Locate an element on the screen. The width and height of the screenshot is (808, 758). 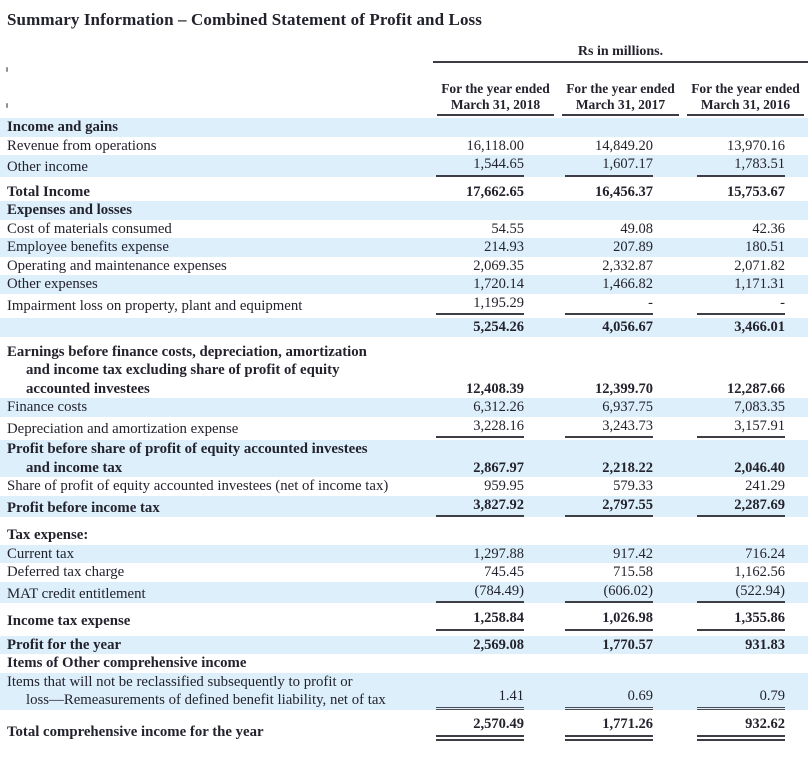
row-value: (522.94) is located at coordinates (745, 592).